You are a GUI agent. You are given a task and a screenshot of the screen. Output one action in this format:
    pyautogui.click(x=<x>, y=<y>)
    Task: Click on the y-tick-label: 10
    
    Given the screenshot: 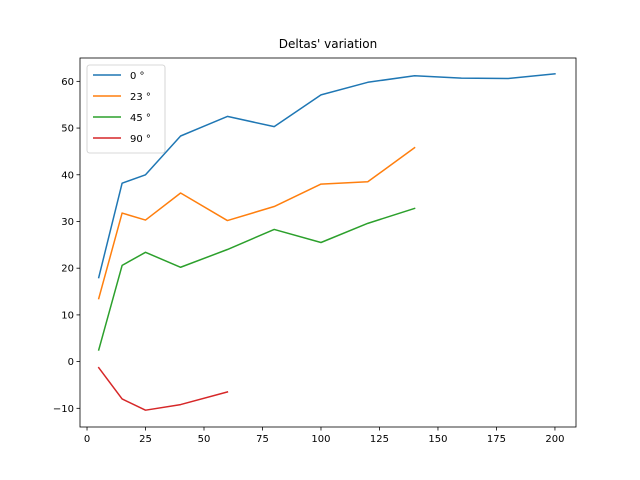 What is the action you would take?
    pyautogui.click(x=67, y=315)
    